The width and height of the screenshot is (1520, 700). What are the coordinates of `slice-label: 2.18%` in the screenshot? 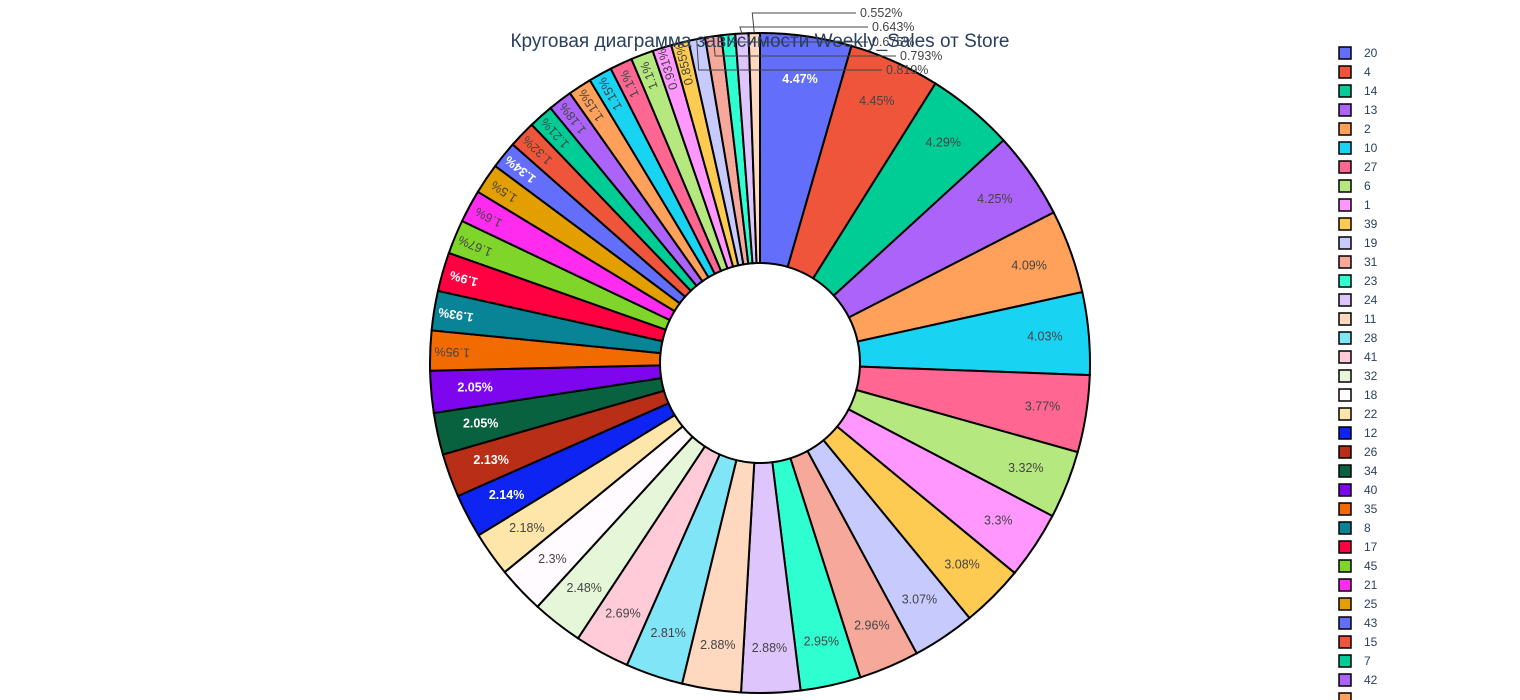 It's located at (526, 528).